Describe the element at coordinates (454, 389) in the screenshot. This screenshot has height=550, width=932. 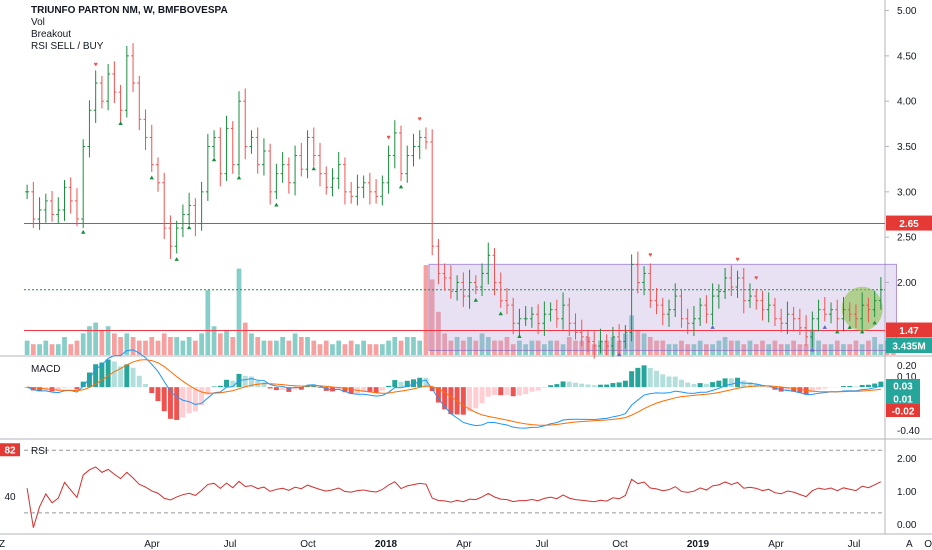
I see `macd-line` at that location.